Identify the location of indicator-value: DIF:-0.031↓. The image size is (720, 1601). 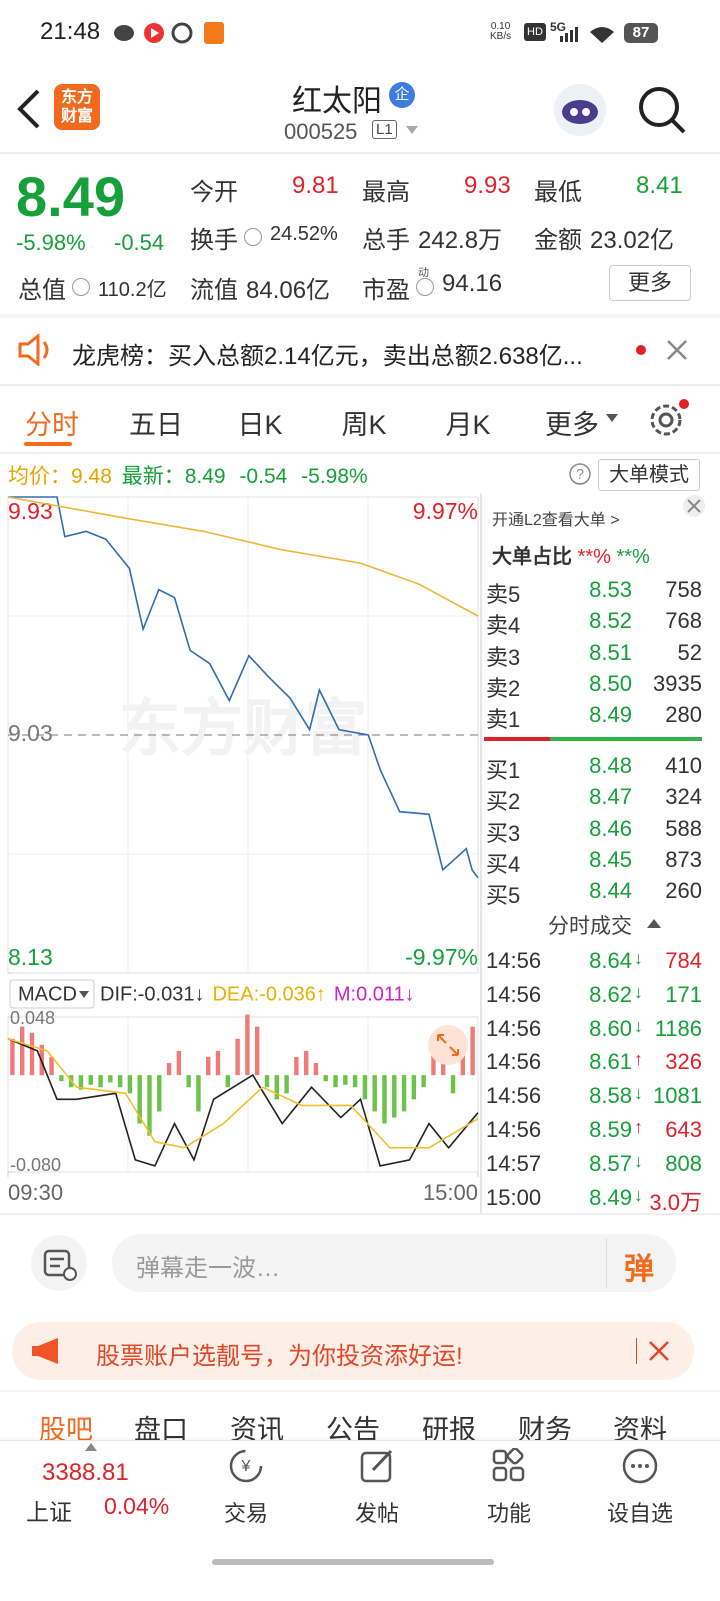
(152, 994).